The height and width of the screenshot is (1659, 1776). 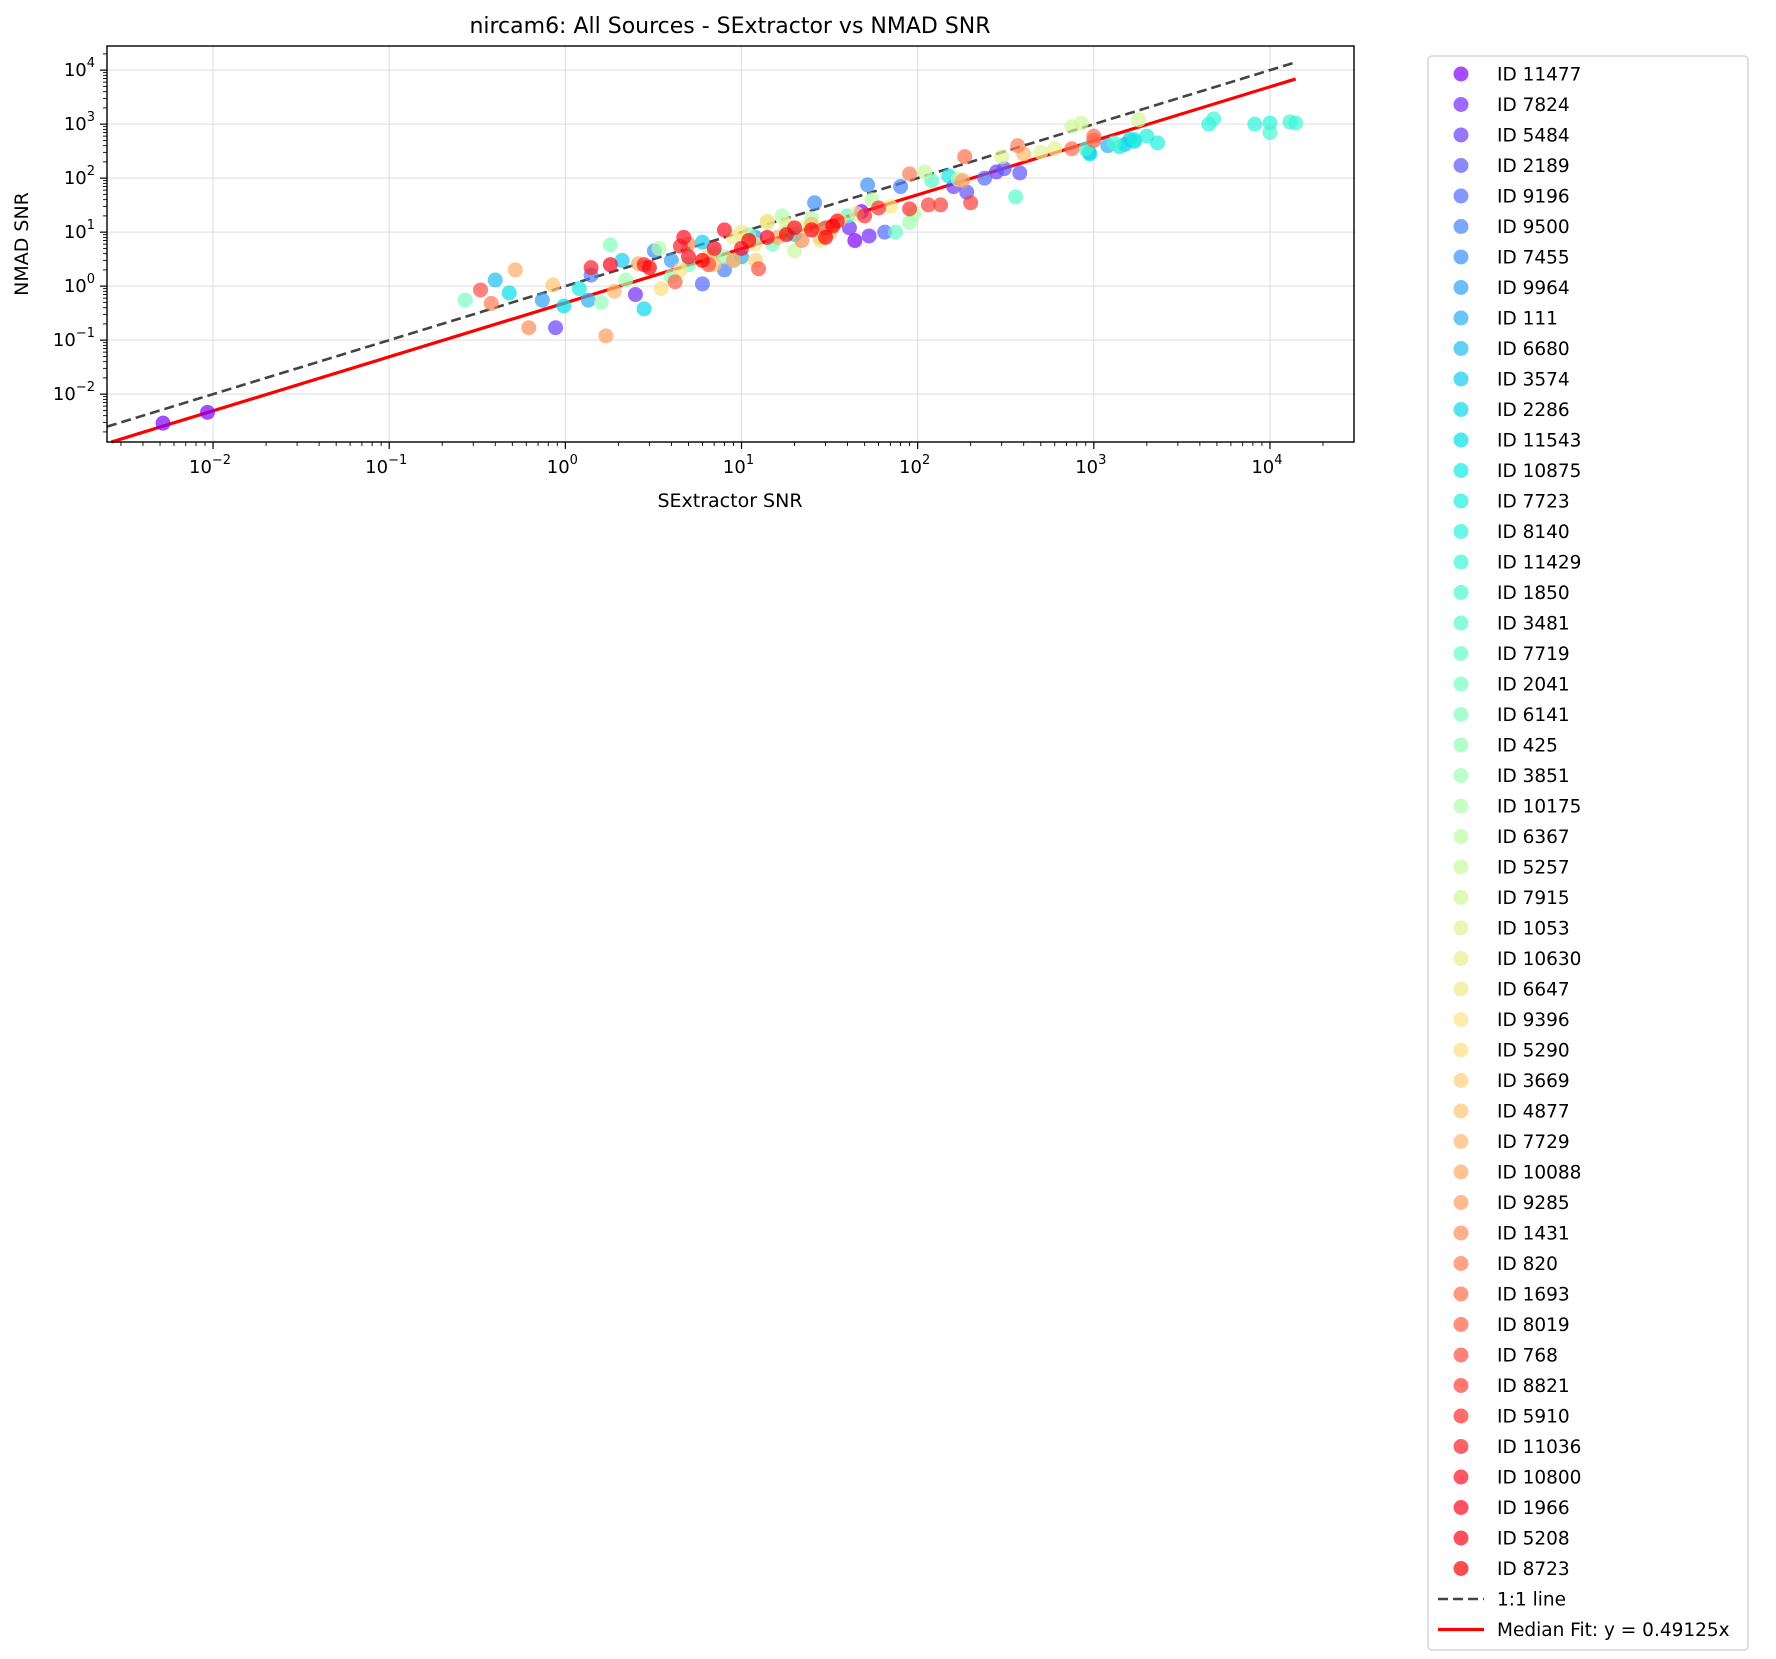 What do you see at coordinates (574, 460) in the screenshot?
I see `x-tick-exponent: 0` at bounding box center [574, 460].